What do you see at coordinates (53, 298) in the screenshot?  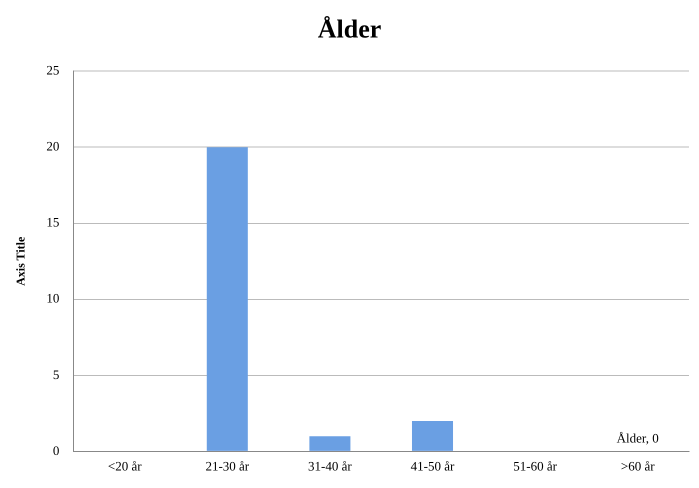 I see `y-tick-label: 10` at bounding box center [53, 298].